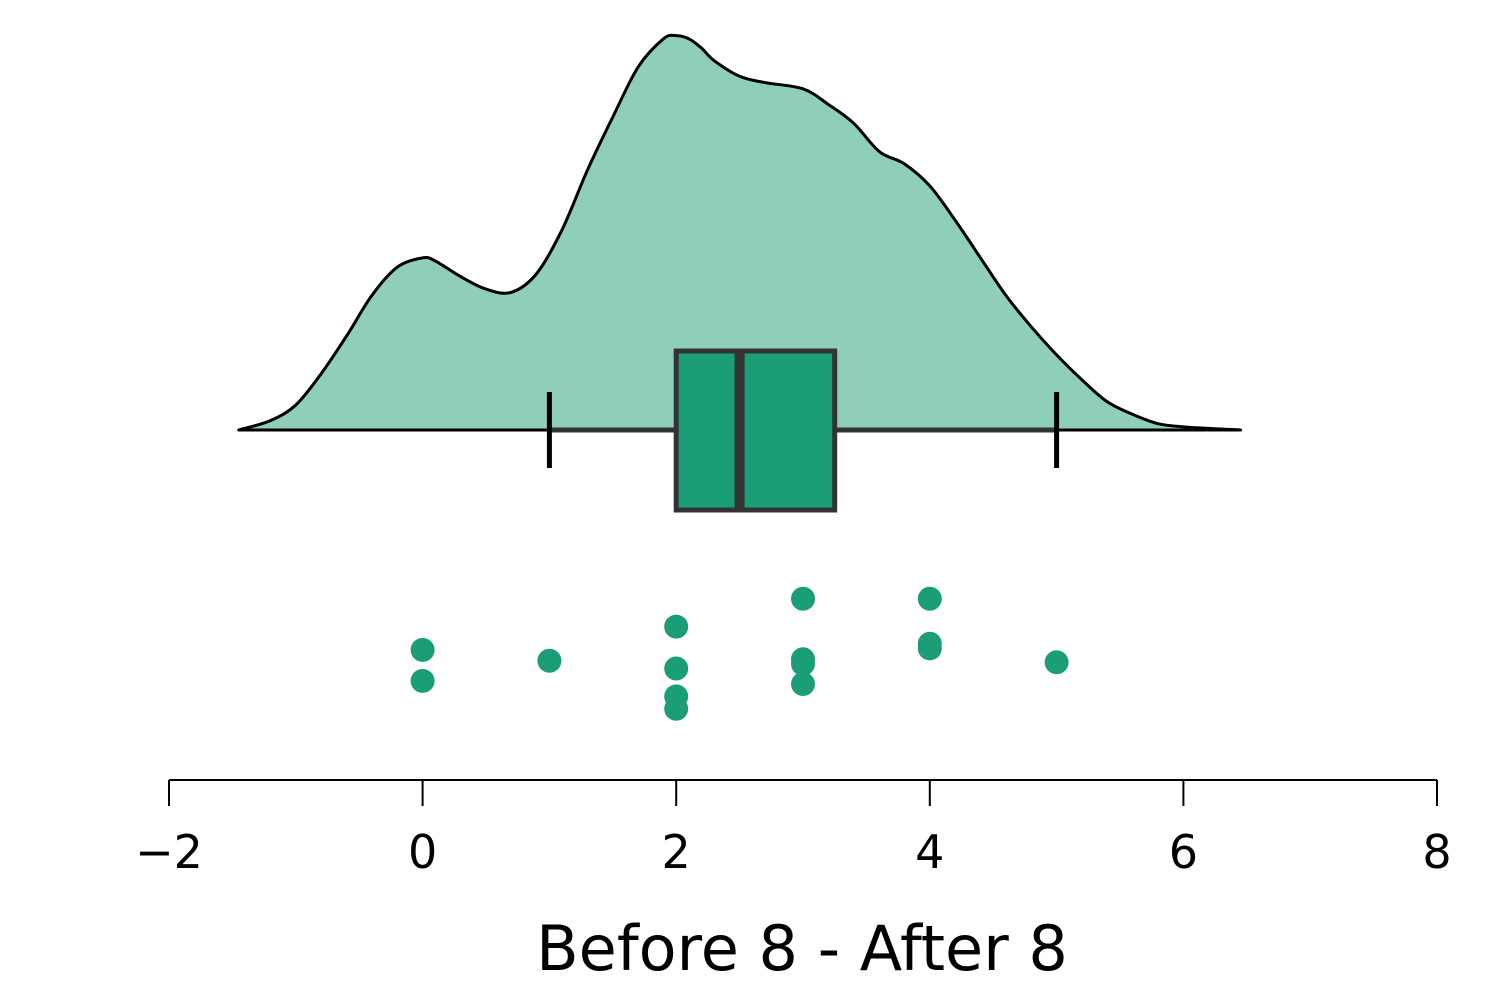 The width and height of the screenshot is (1500, 1000). What do you see at coordinates (929, 852) in the screenshot?
I see `x-tick-label: 4` at bounding box center [929, 852].